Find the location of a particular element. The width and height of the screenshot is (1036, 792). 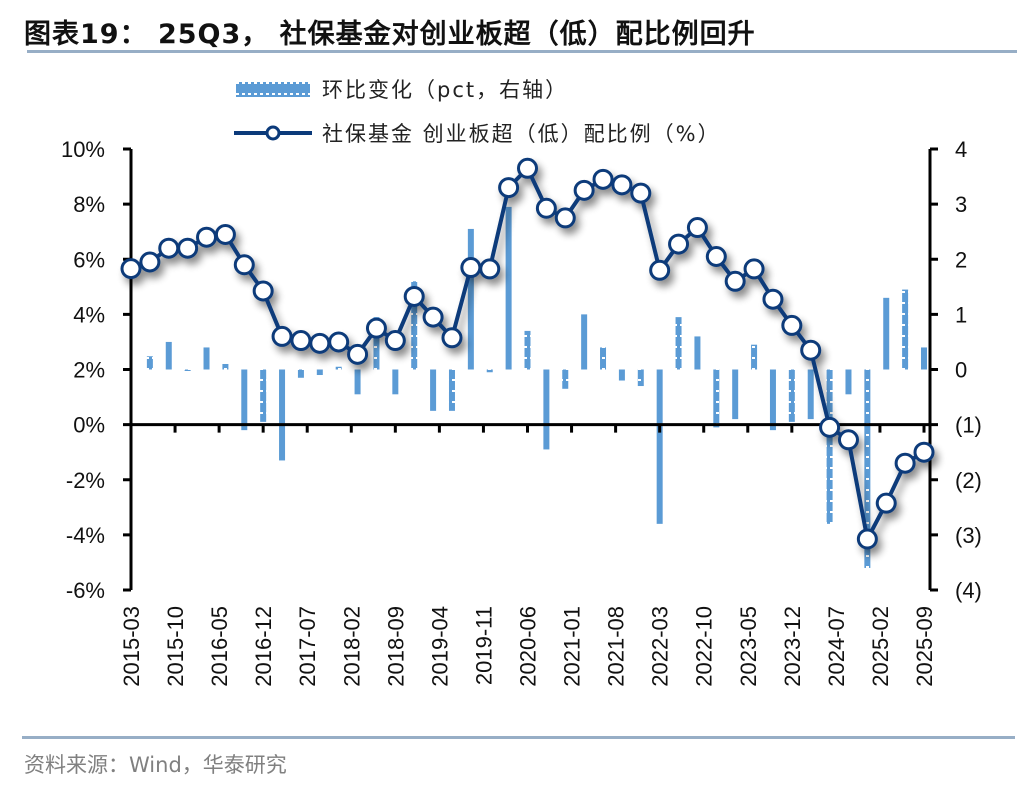

right-axis-tick-label: (1) is located at coordinates (968, 425).